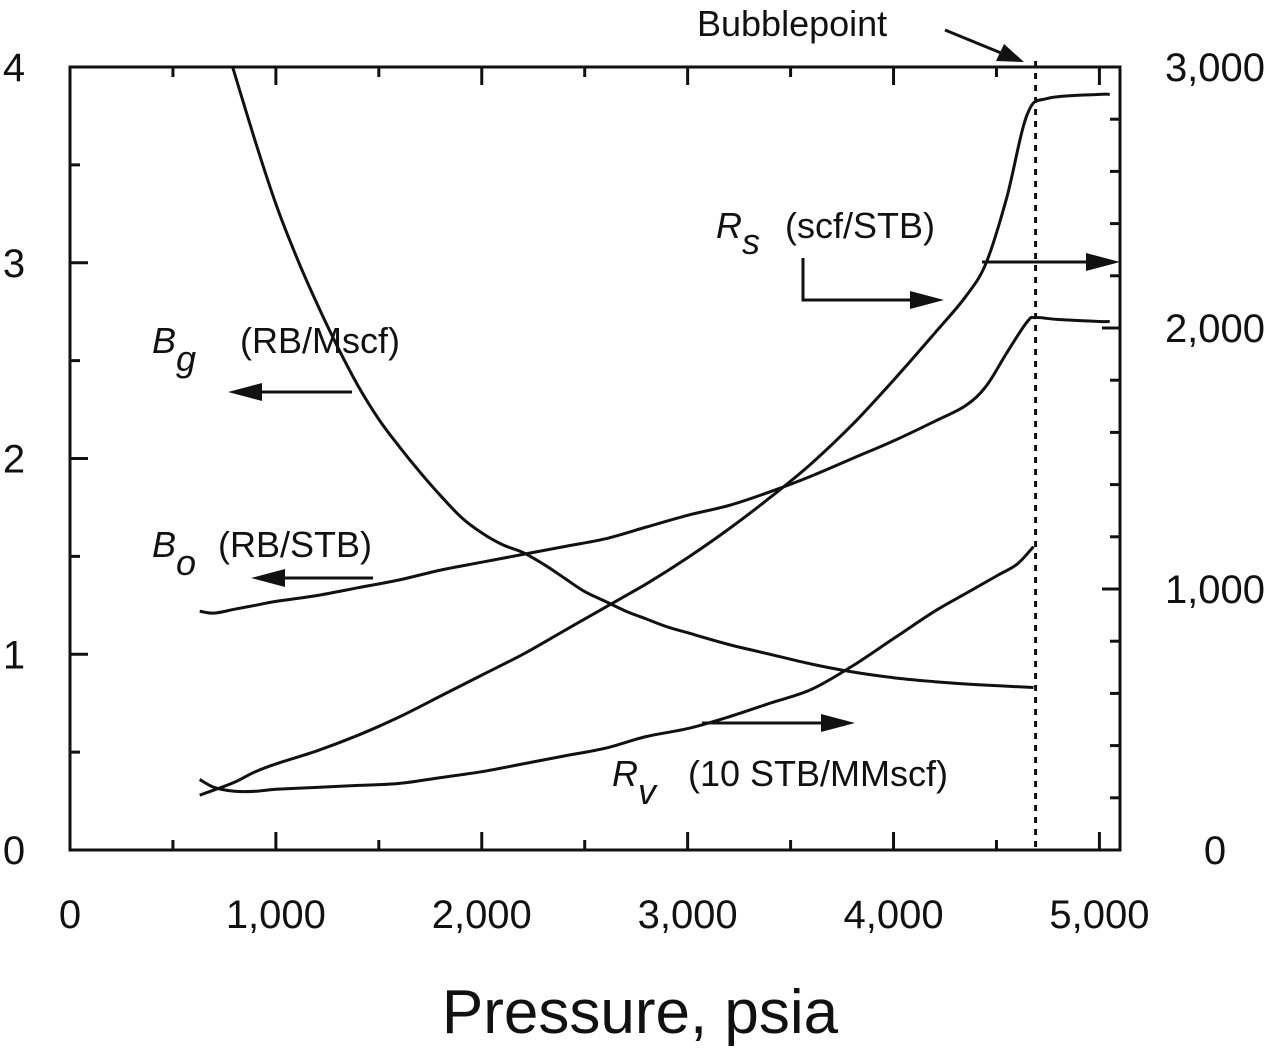  What do you see at coordinates (818, 773) in the screenshot?
I see `rv-units: (10 STB/MMscf)` at bounding box center [818, 773].